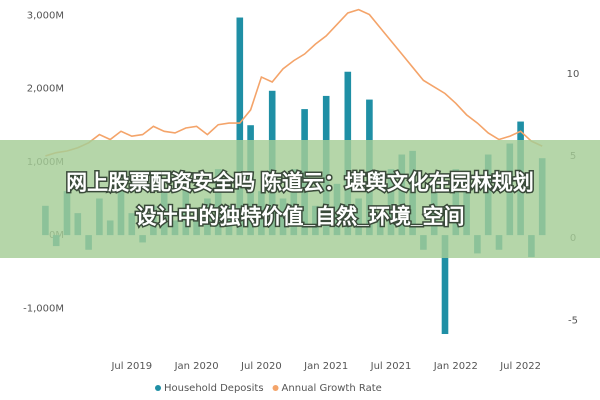 The width and height of the screenshot is (600, 400). Describe the element at coordinates (391, 366) in the screenshot. I see `x-tick-label: Jul 2021` at that location.